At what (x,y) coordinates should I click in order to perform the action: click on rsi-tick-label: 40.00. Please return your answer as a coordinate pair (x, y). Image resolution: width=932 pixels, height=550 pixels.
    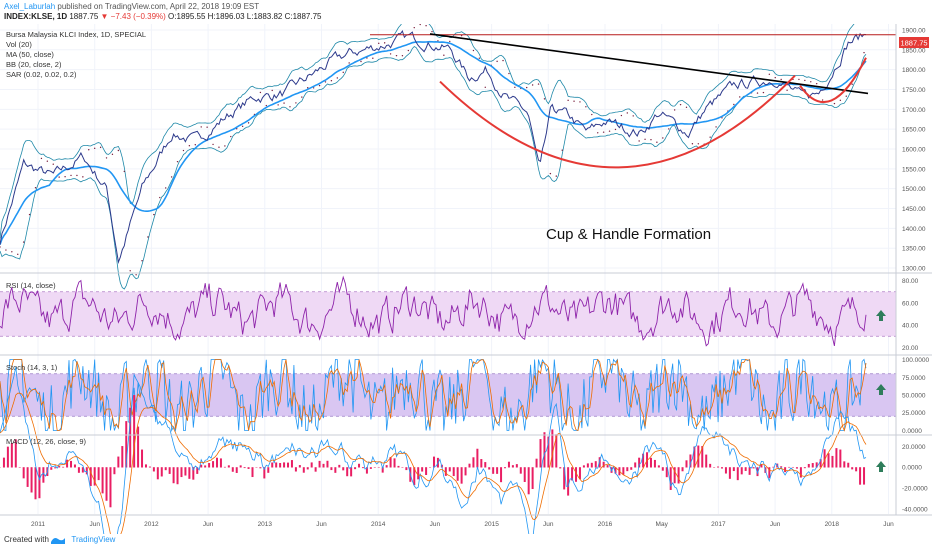
    Looking at the image, I should click on (910, 326).